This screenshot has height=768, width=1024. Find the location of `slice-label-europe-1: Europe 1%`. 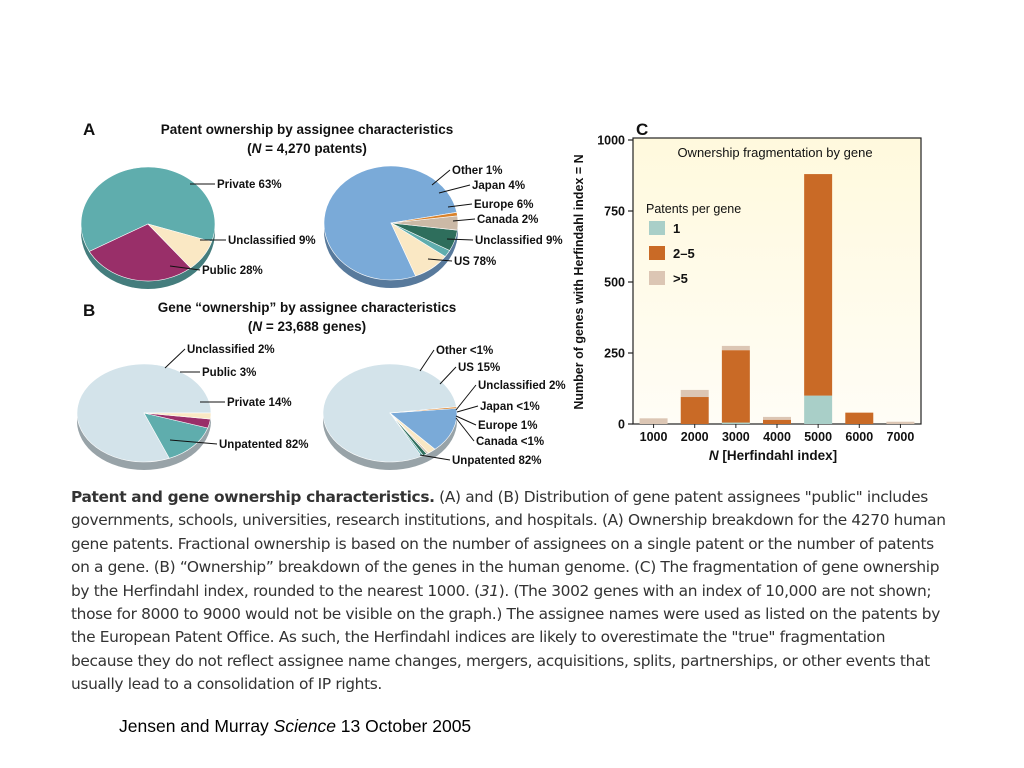

slice-label-europe-1: Europe 1% is located at coordinates (507, 426).